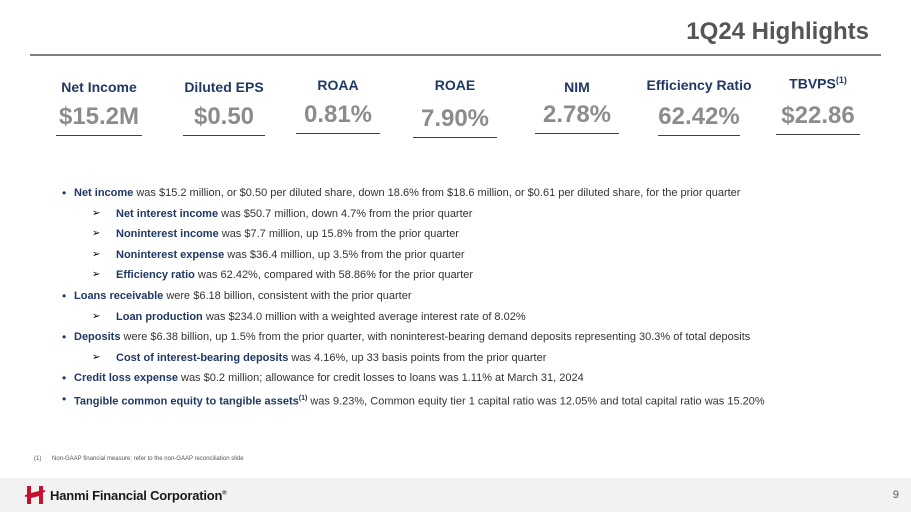 The width and height of the screenshot is (911, 512). What do you see at coordinates (818, 115) in the screenshot?
I see `metric-value: $22.86` at bounding box center [818, 115].